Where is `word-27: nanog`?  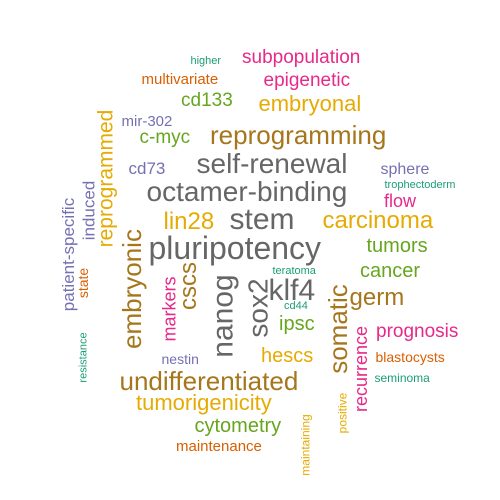 word-27: nanog is located at coordinates (223, 316).